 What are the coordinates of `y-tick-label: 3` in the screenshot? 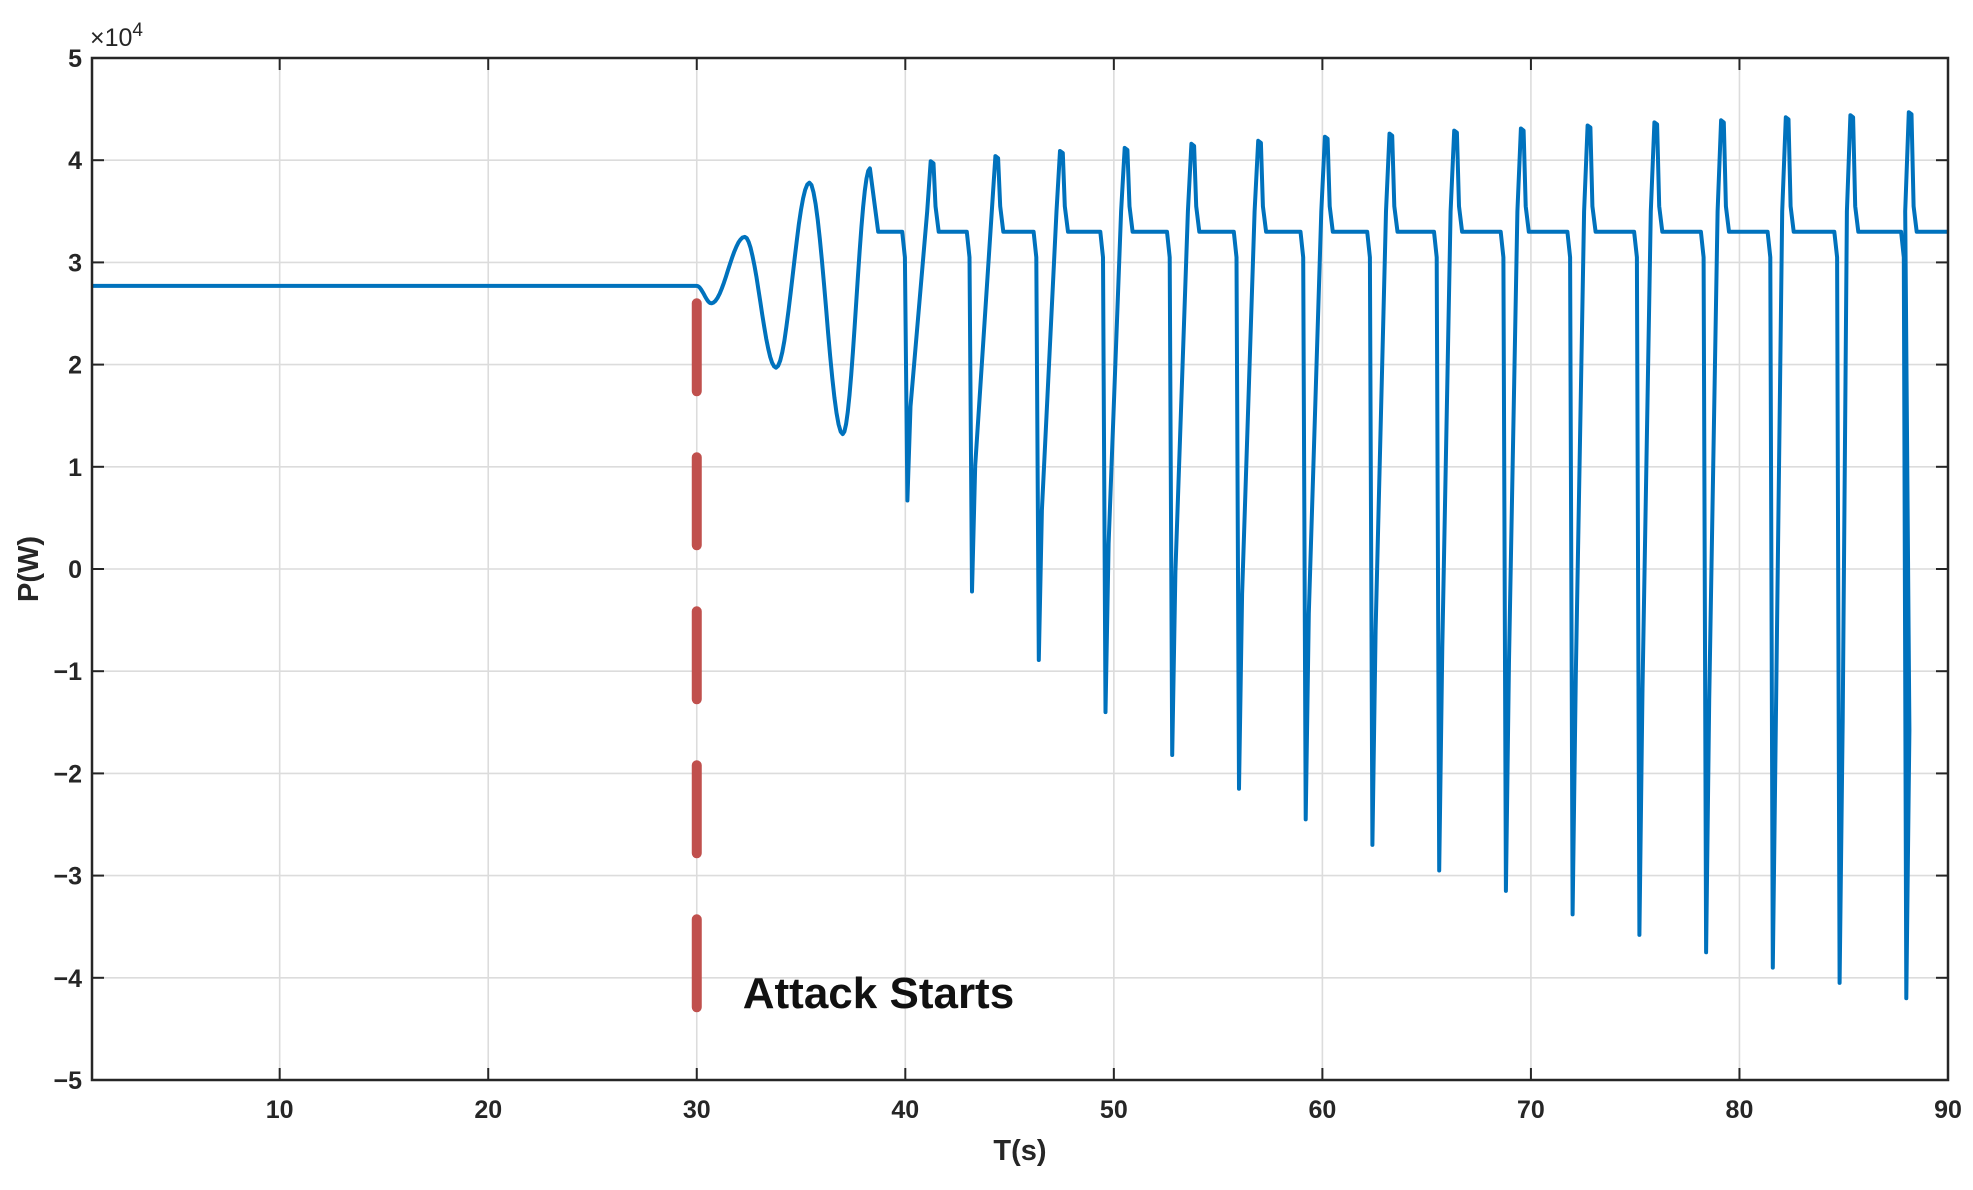 It's located at (75, 263).